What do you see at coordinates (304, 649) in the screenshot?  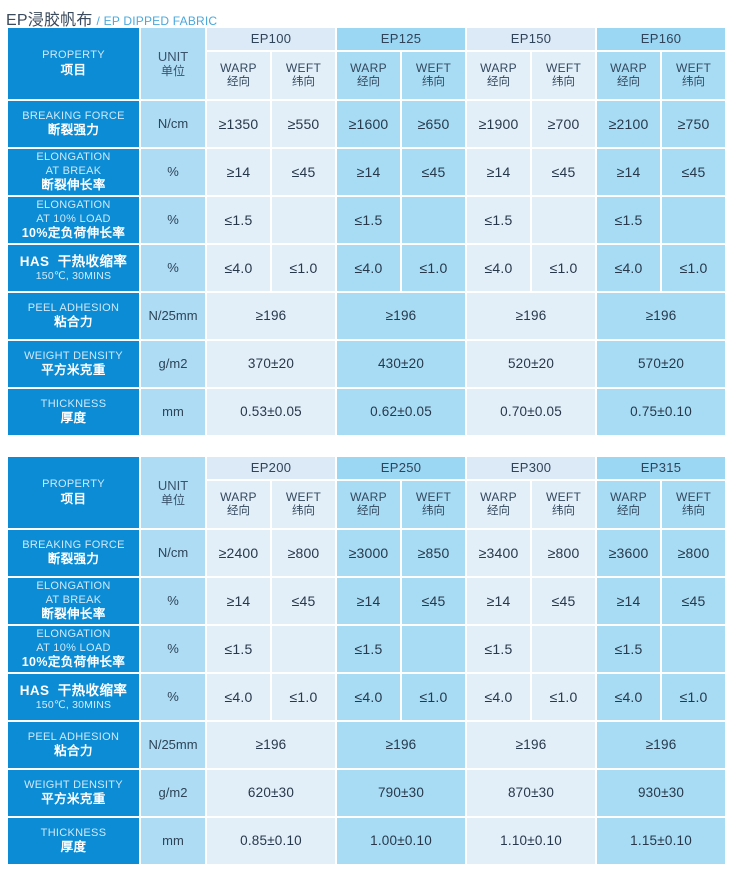 I see `cell-elongation_10_load-ep200-weft` at bounding box center [304, 649].